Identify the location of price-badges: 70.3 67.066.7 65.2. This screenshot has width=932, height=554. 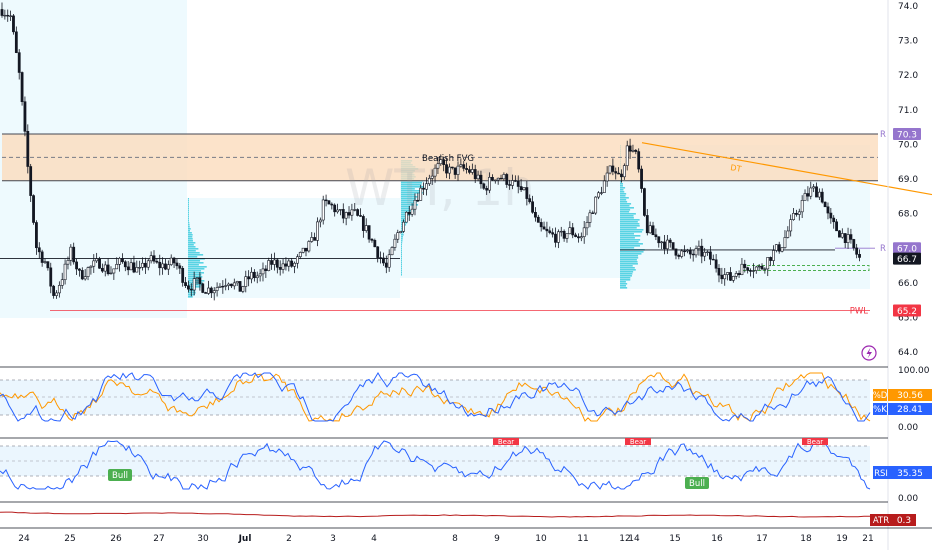
(907, 222).